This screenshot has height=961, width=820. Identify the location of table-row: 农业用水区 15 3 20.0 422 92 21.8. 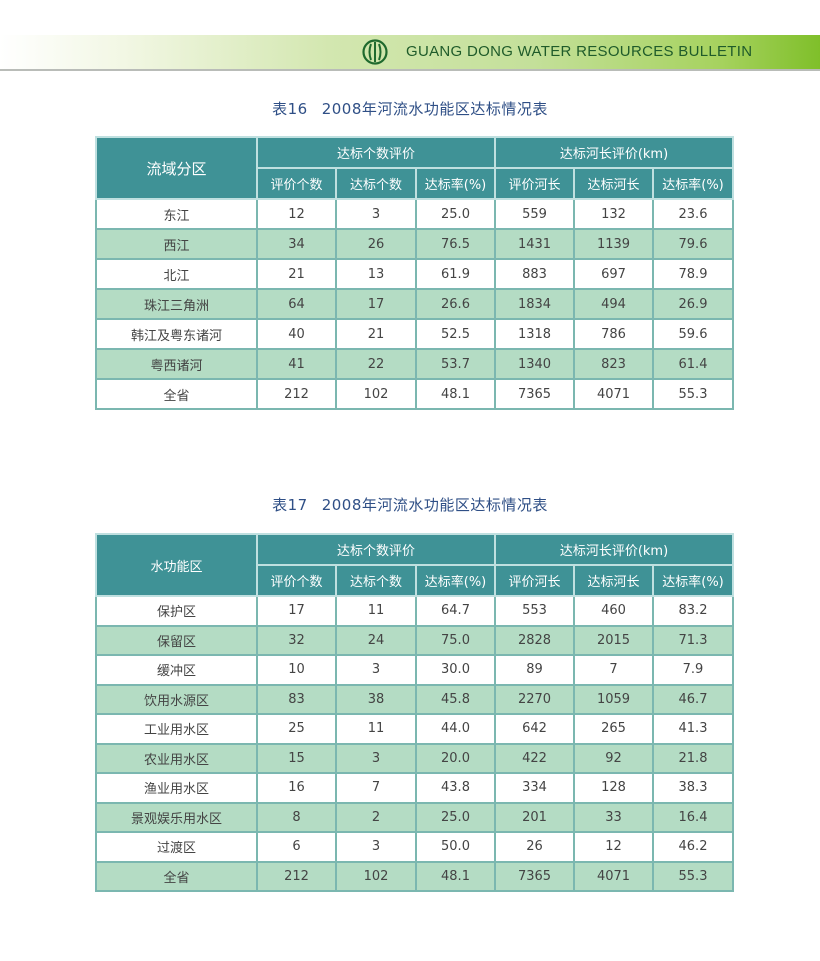
(414, 758).